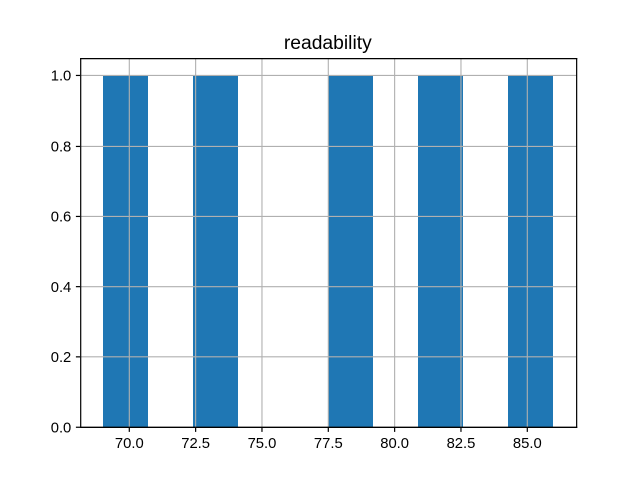  I want to click on svg-text: 70.0, so click(129, 444).